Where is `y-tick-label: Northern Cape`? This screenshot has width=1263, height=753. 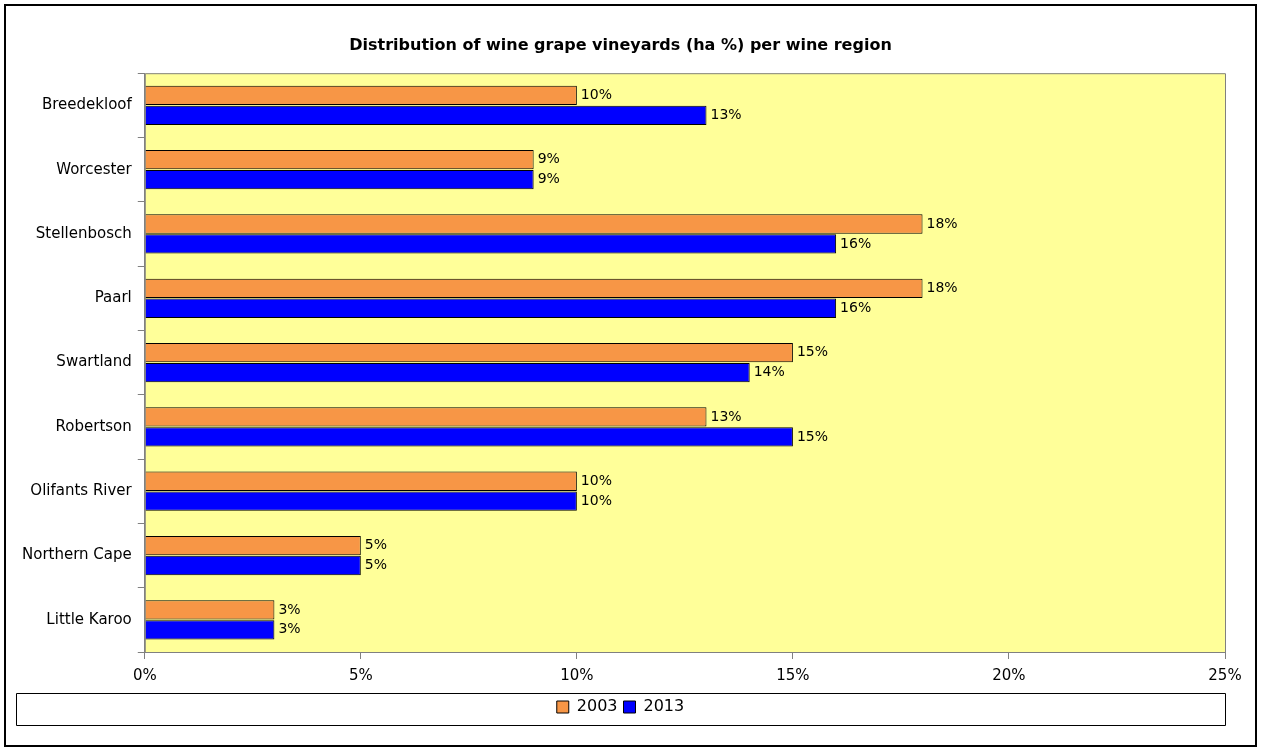 y-tick-label: Northern Cape is located at coordinates (76, 554).